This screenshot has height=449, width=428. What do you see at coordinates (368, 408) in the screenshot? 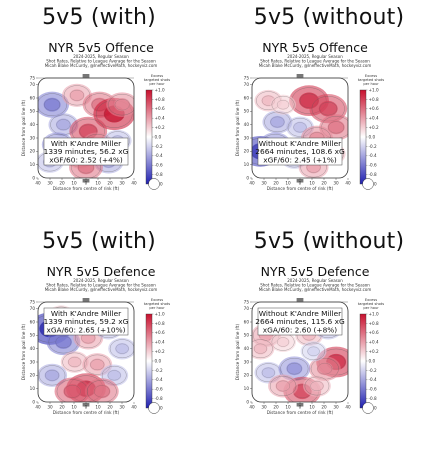
I see `hockeyviz-logo-icon` at bounding box center [368, 408].